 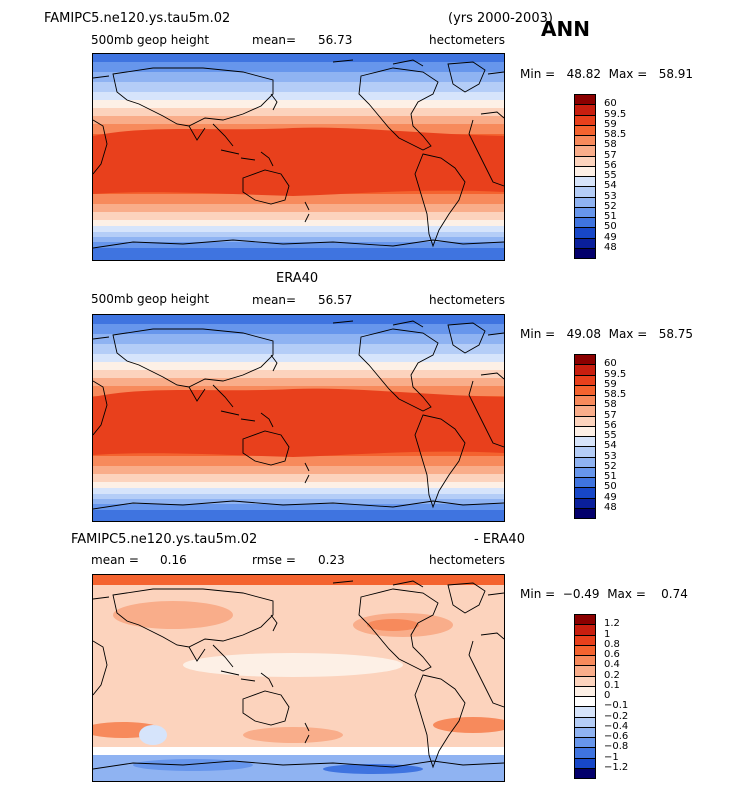 I want to click on panel3-map, so click(x=298, y=678).